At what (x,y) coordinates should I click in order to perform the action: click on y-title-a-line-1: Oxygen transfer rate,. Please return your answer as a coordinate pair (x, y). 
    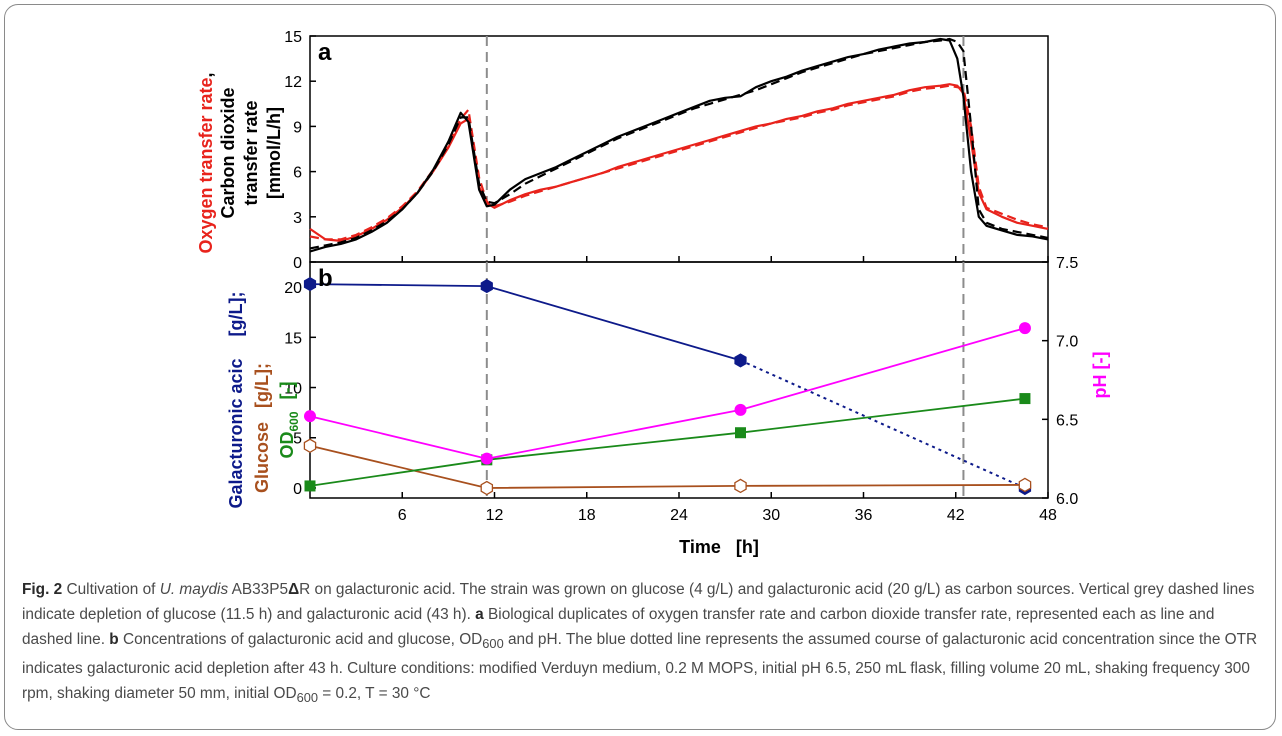
    Looking at the image, I should click on (206, 162).